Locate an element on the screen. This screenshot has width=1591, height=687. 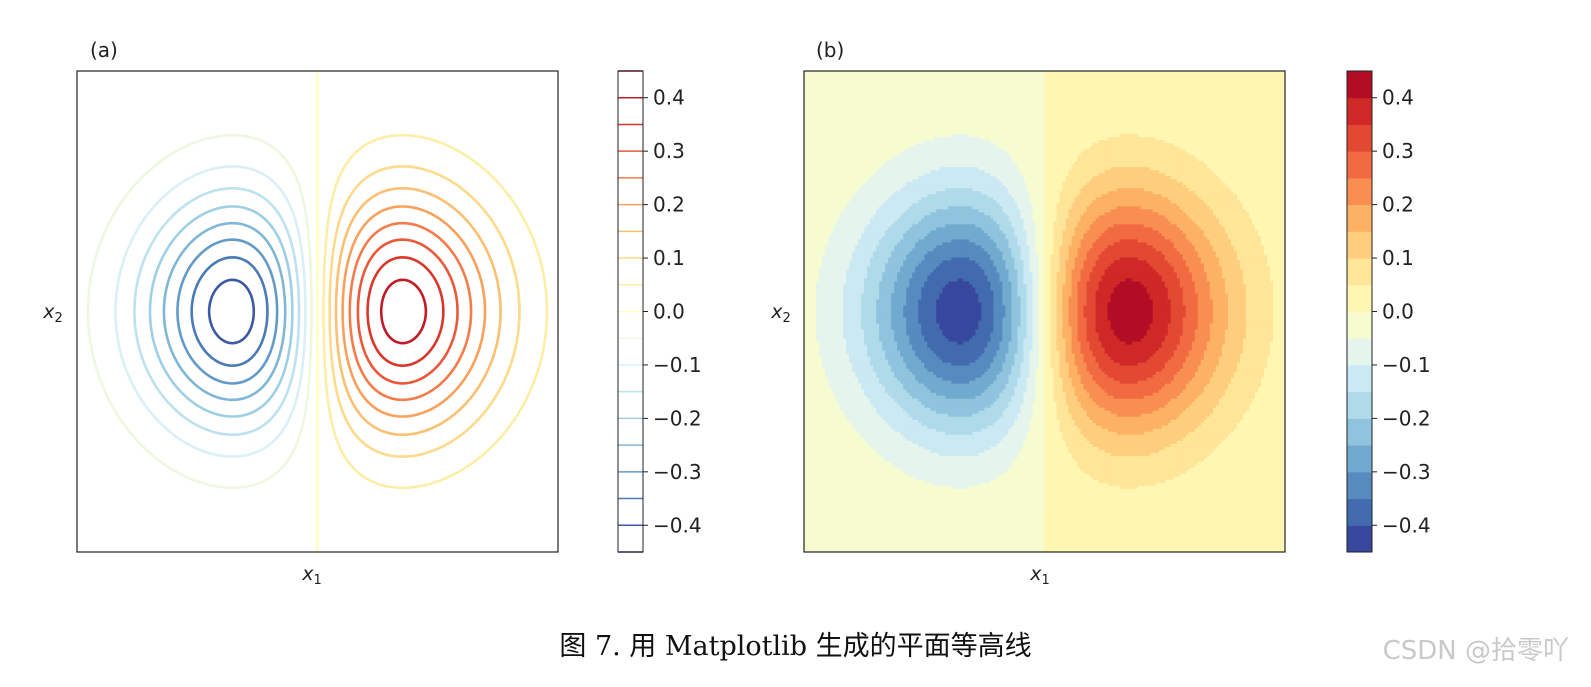
colorbar-tick-label: 0.1 is located at coordinates (669, 258).